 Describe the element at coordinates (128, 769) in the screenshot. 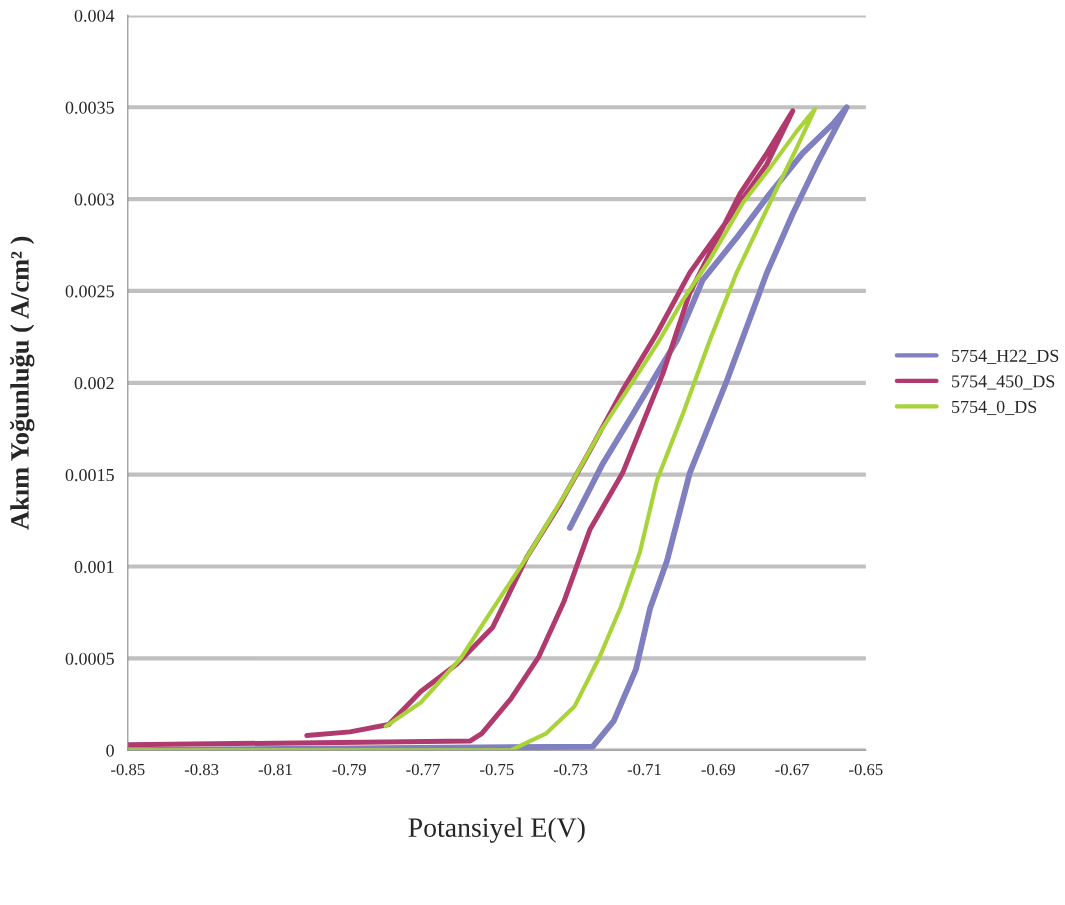

I see `x-tick-label: -0.85` at that location.